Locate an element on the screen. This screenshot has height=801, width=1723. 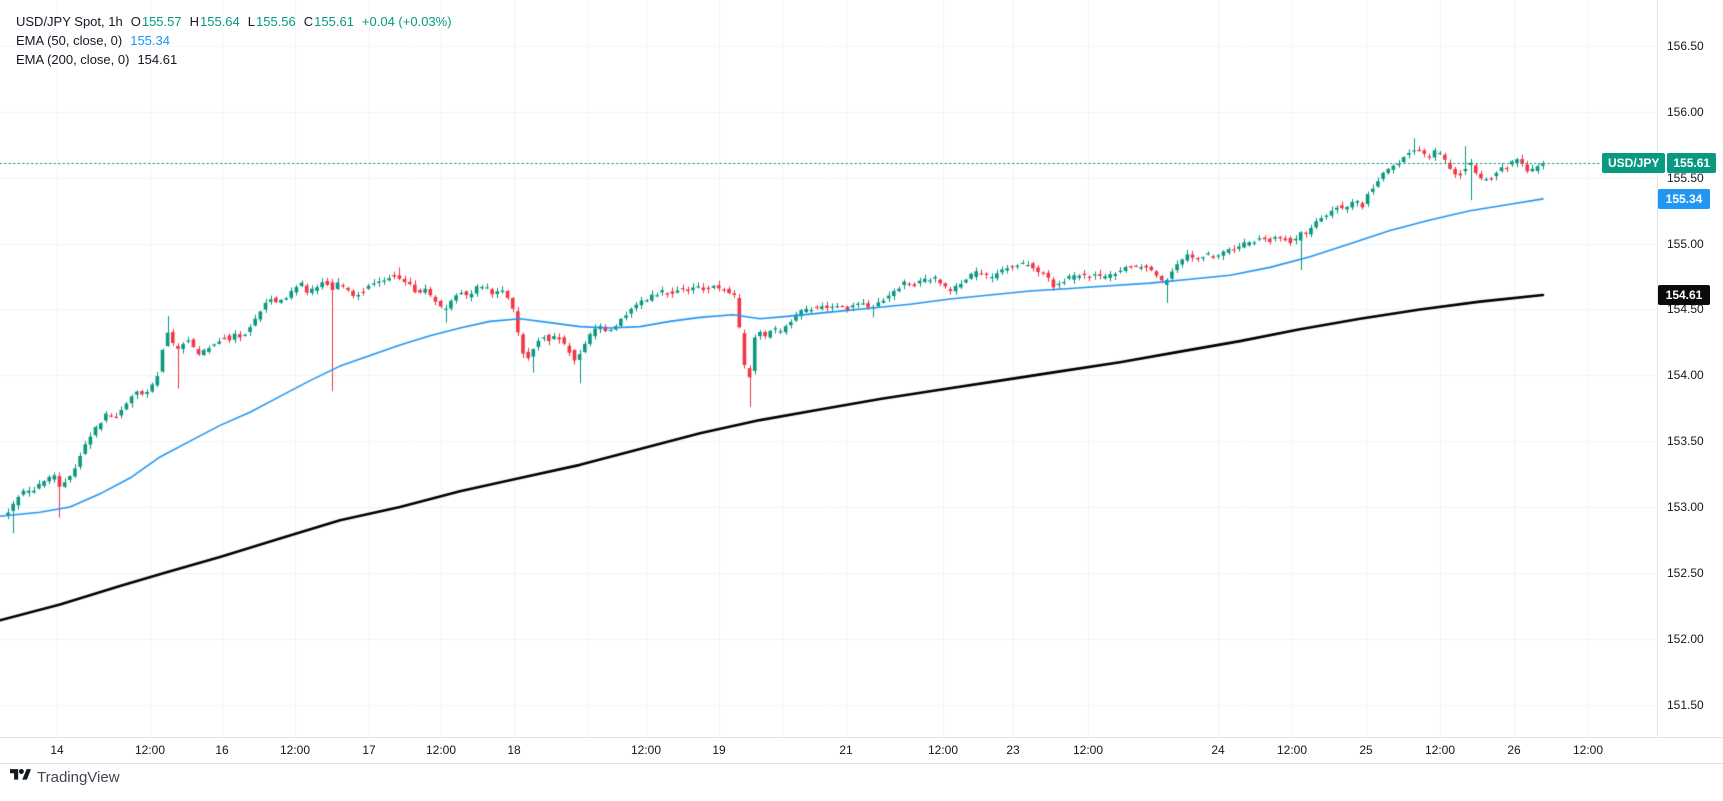
symbol-title: USD/JPY Spot, 1h is located at coordinates (69, 21).